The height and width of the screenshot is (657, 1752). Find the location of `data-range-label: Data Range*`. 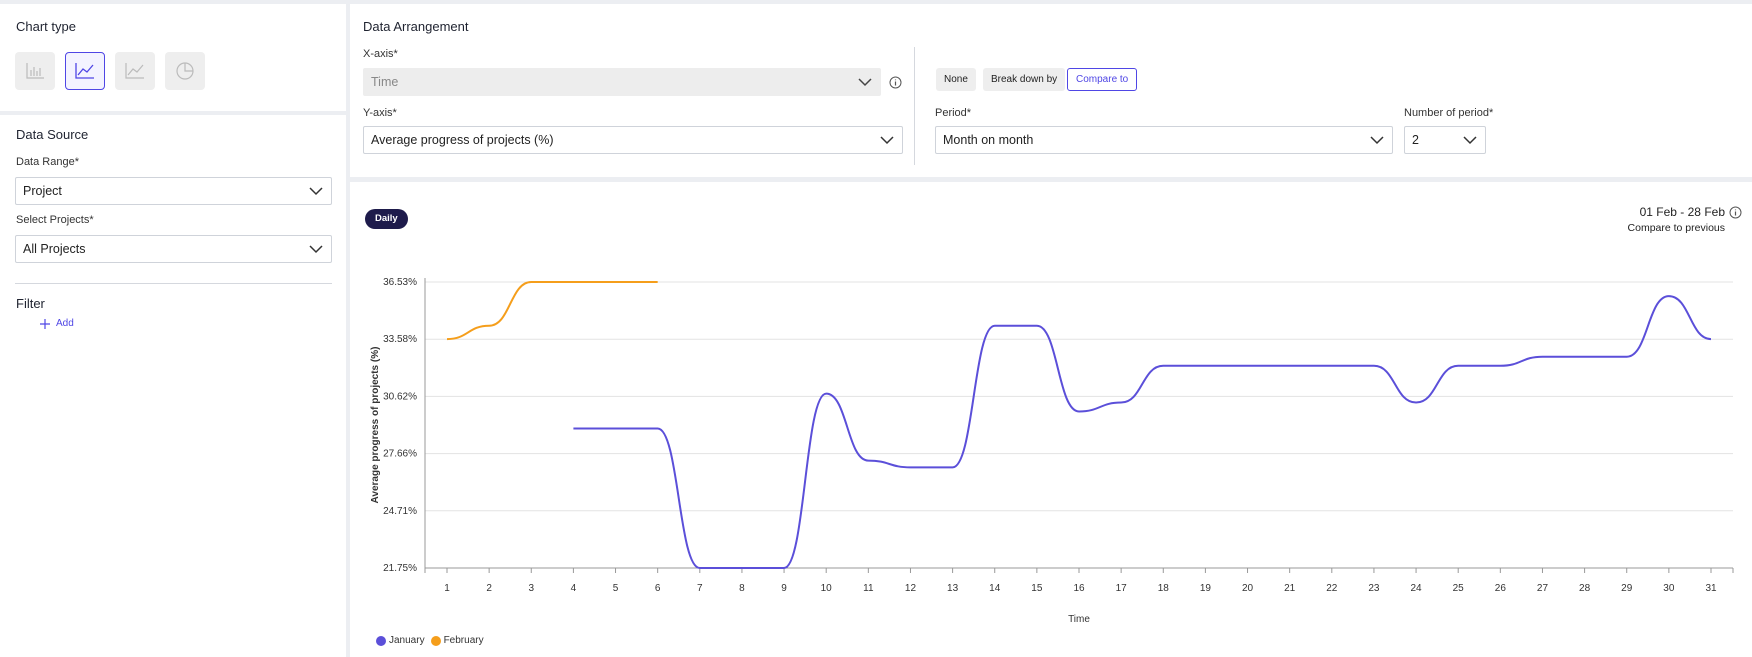

data-range-label: Data Range* is located at coordinates (47, 162).